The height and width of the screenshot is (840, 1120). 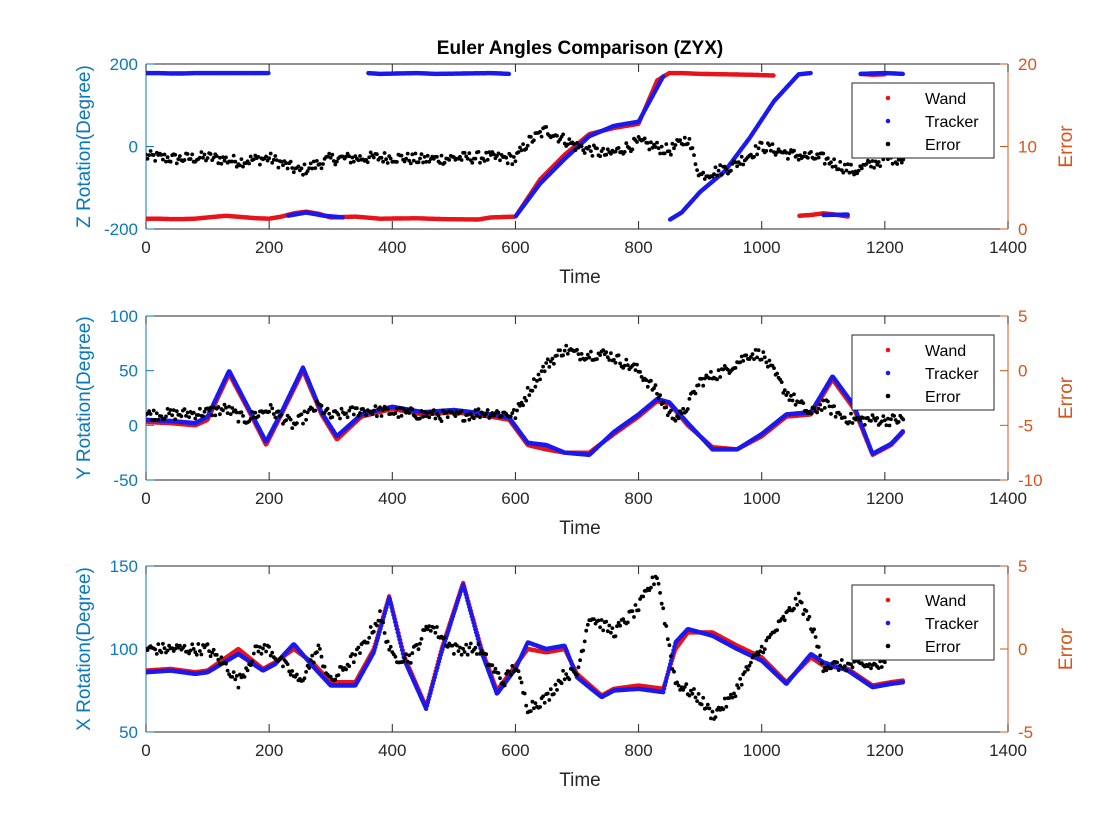 What do you see at coordinates (762, 498) in the screenshot?
I see `x-tick-label: 1000` at bounding box center [762, 498].